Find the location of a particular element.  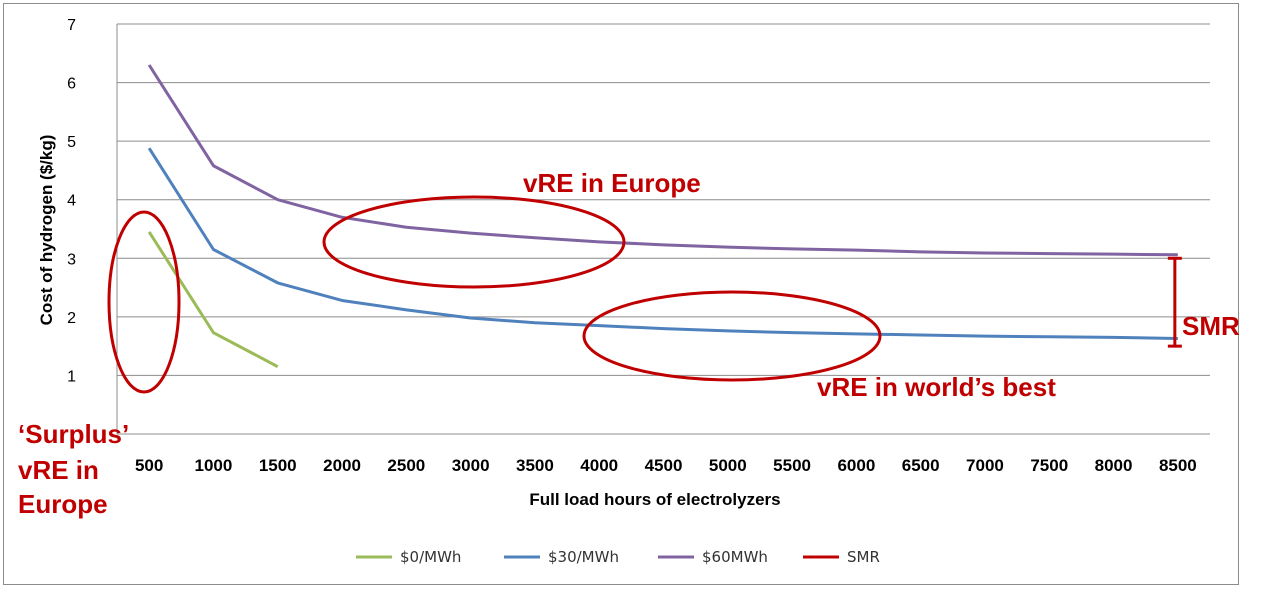

x-tick-label: 1500 is located at coordinates (278, 465).